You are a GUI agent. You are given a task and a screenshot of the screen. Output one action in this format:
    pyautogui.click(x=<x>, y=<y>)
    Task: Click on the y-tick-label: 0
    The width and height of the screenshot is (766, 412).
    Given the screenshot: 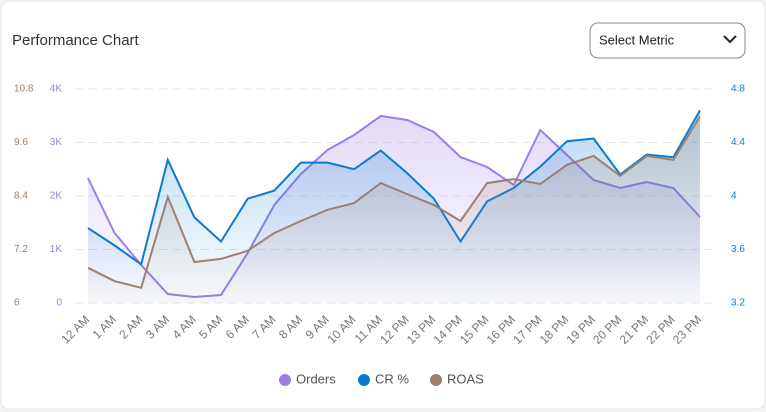 What is the action you would take?
    pyautogui.click(x=59, y=303)
    